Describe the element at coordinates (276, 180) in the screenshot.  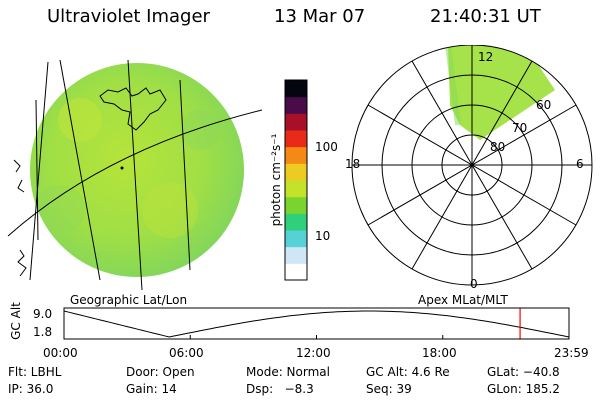
I see `colorbar-unit-label: photon cm⁻²s⁻¹` at that location.